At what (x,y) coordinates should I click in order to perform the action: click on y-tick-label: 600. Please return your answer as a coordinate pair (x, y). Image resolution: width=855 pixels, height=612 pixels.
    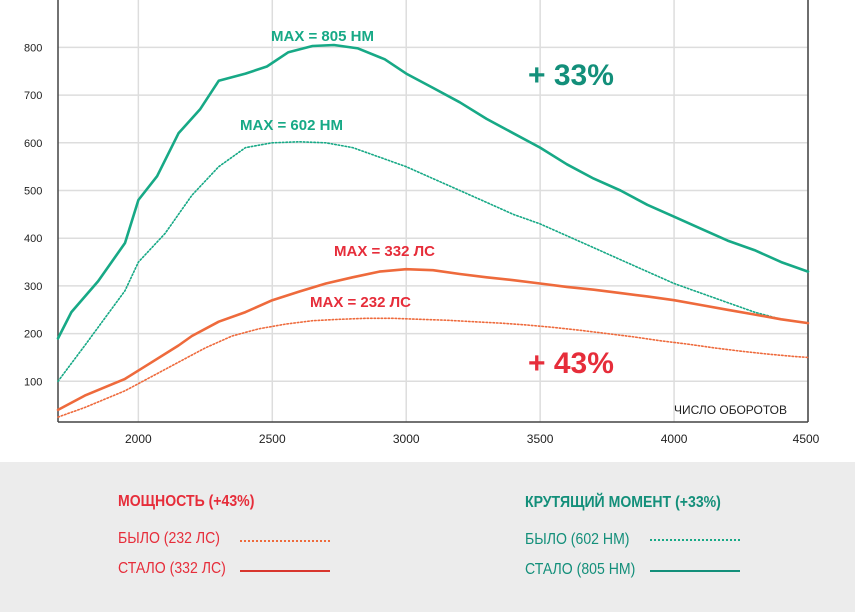
    Looking at the image, I should click on (33, 144).